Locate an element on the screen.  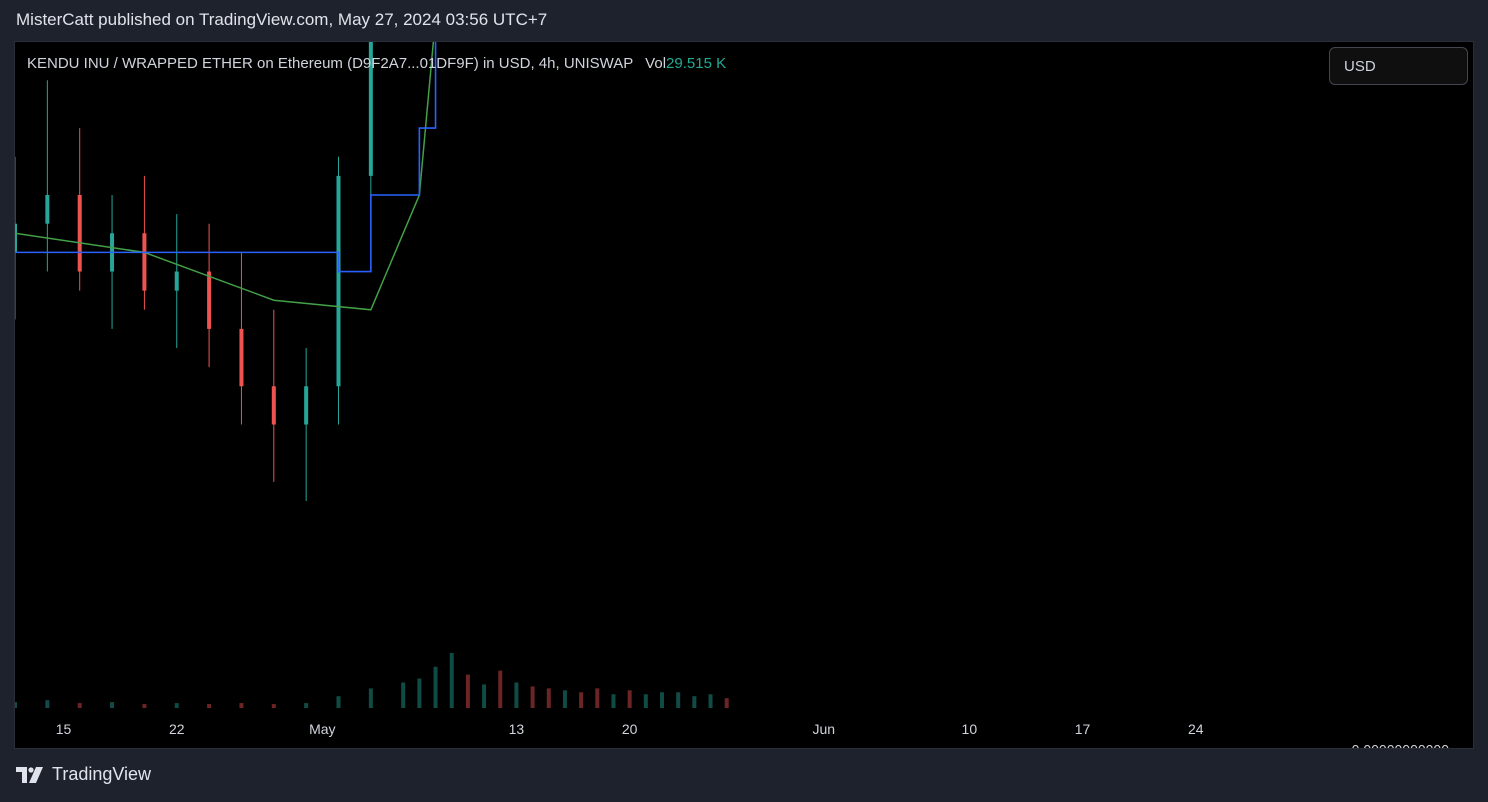
tradingview-logo-text: TradingView is located at coordinates (102, 774).